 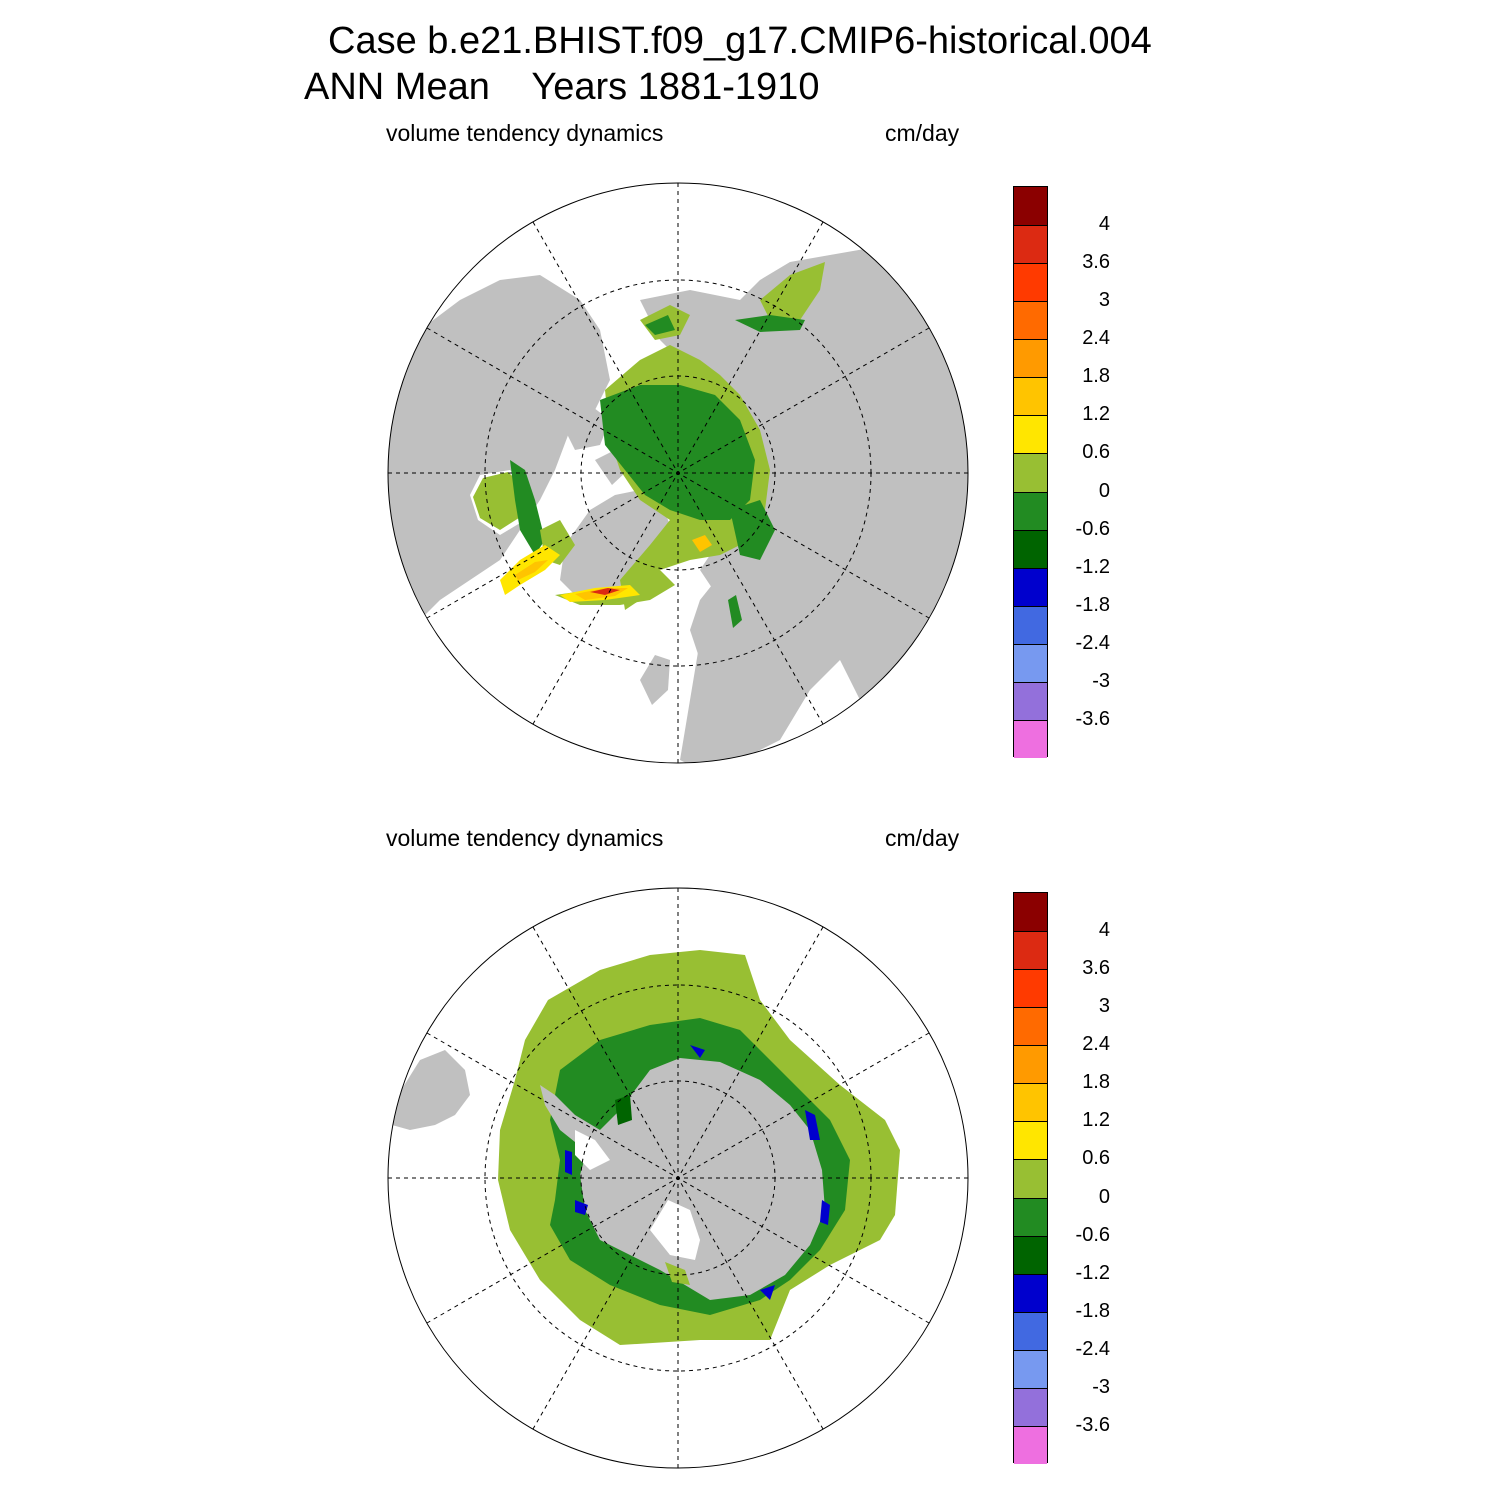 I want to click on south-colorbar-labels: 4 3.6 3 2.4 1.8 1.2 0.6 0 -0.6 -1.2 -1.8 -2.4 -3 -3.6, so click(x=1080, y=1177).